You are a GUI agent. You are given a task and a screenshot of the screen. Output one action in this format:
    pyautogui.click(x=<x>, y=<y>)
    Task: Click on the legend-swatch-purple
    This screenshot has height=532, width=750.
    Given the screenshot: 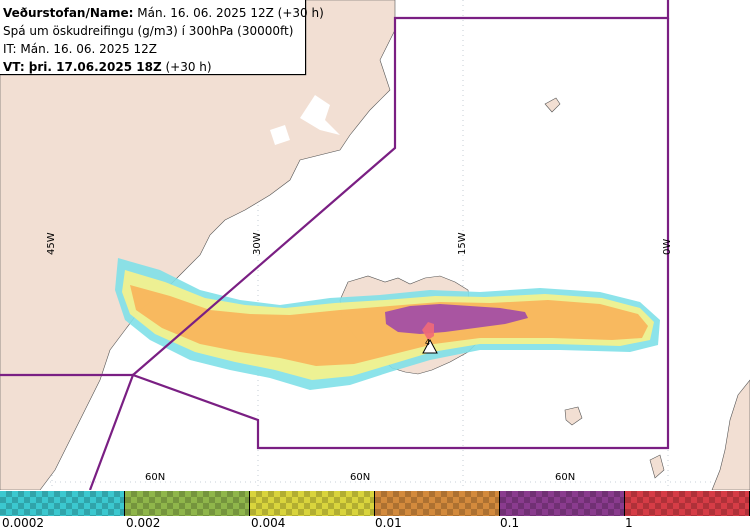 What is the action you would take?
    pyautogui.click(x=562, y=503)
    